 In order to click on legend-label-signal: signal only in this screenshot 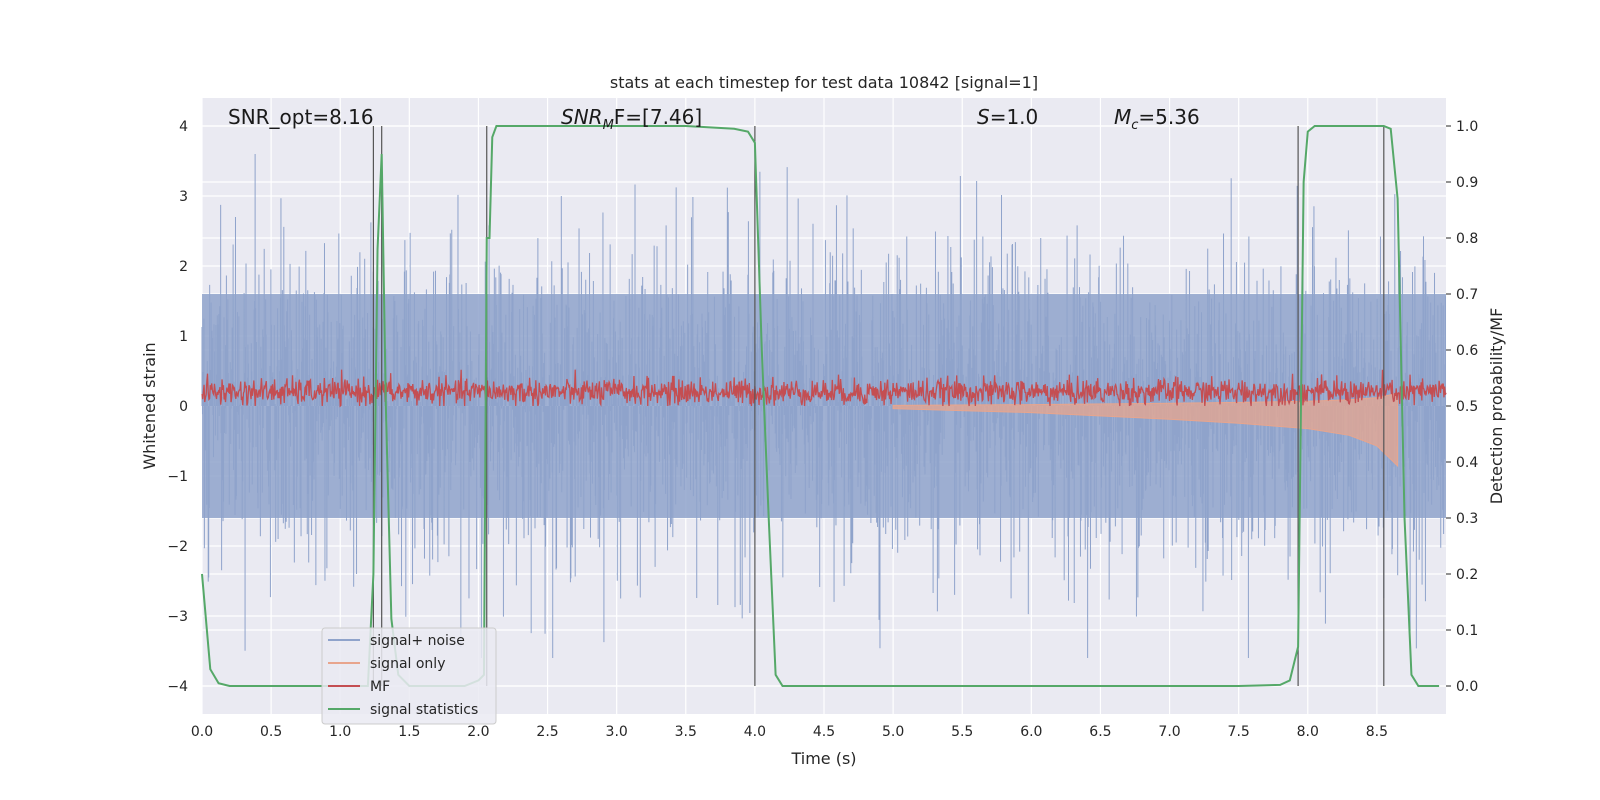, I will do `click(407, 664)`.